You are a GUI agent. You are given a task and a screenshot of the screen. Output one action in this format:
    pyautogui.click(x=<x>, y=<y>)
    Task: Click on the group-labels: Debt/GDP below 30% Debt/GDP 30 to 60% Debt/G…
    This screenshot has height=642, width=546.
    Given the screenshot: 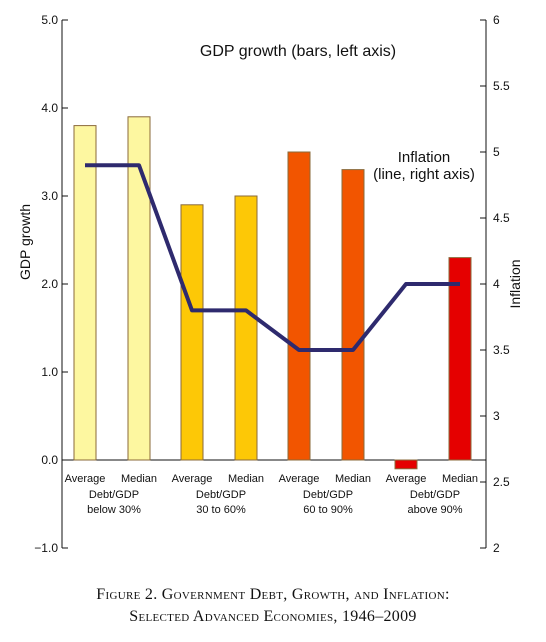 What is the action you would take?
    pyautogui.click(x=275, y=502)
    